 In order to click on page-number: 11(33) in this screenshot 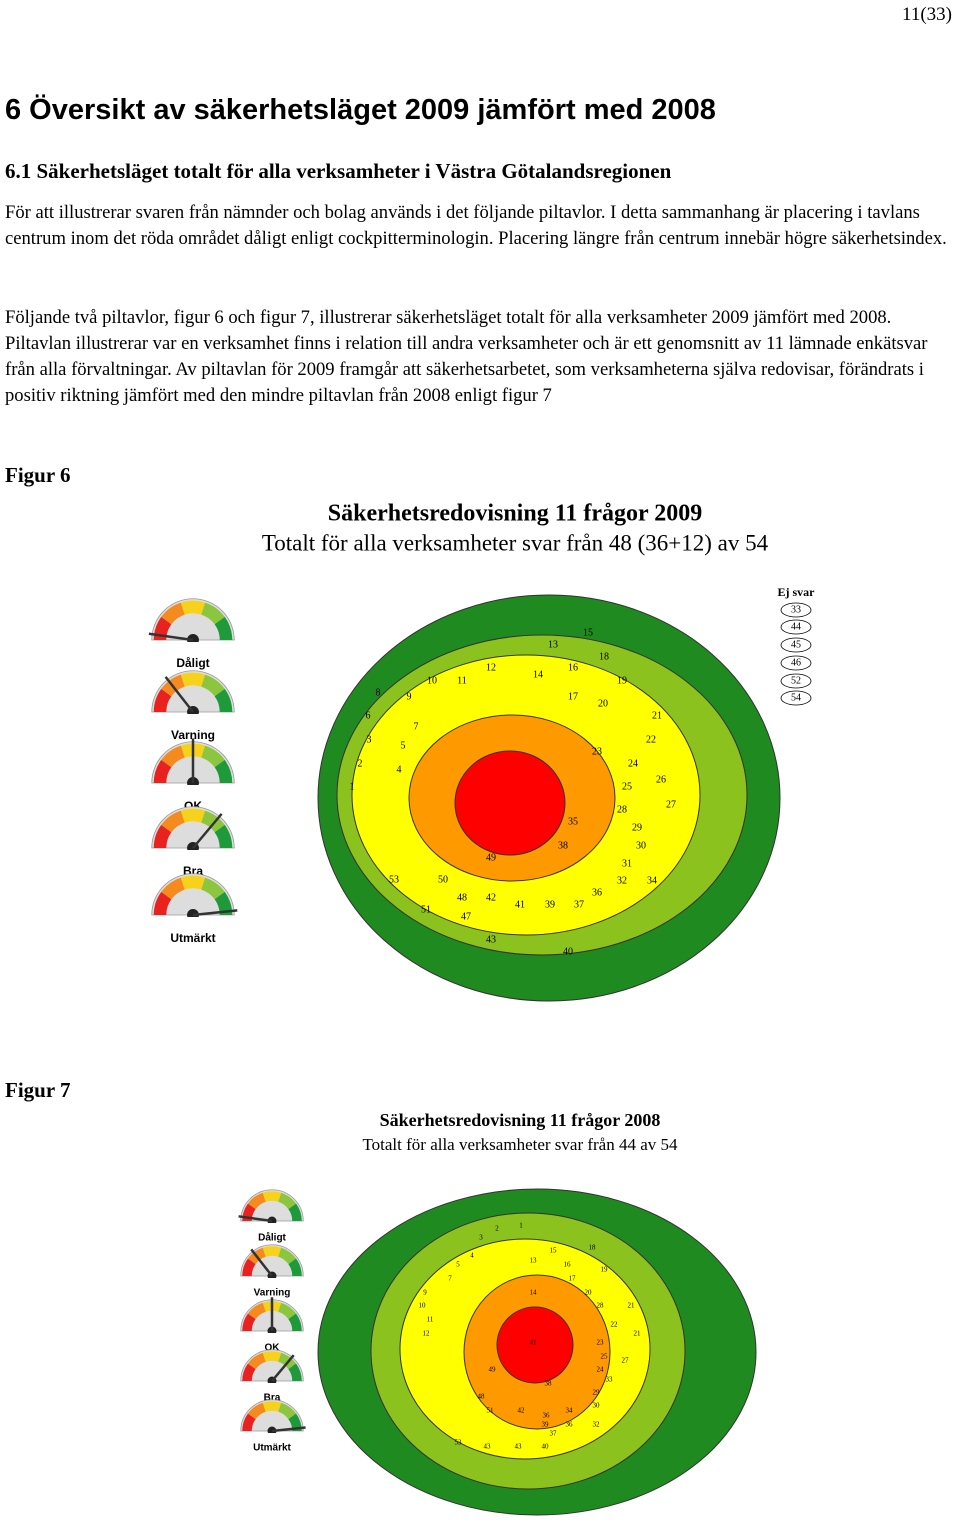, I will do `click(927, 14)`.